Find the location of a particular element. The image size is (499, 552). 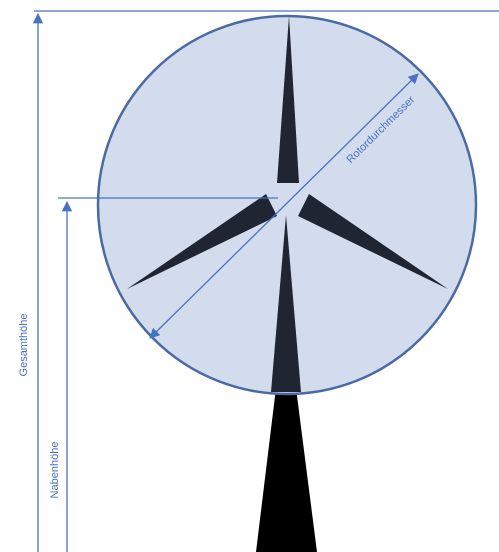

tower is located at coordinates (286, 470).